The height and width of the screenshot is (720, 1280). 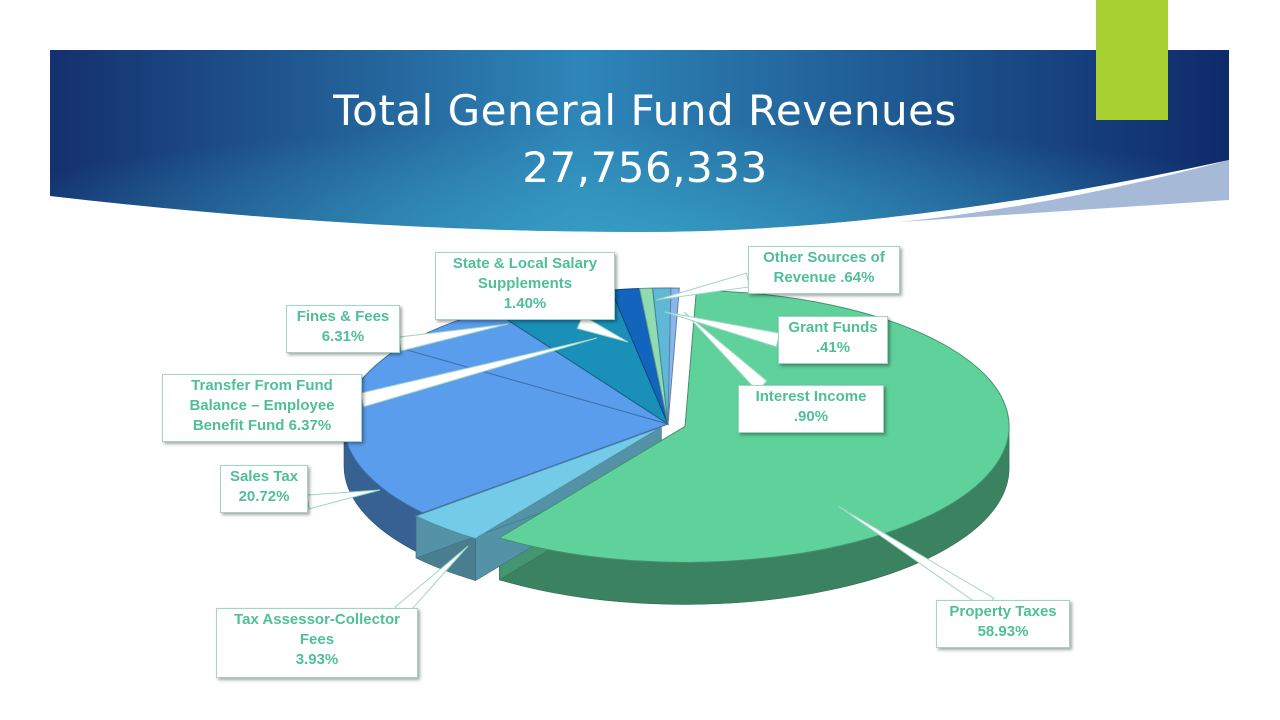 I want to click on slice-label-line: 20.72%, so click(x=264, y=496).